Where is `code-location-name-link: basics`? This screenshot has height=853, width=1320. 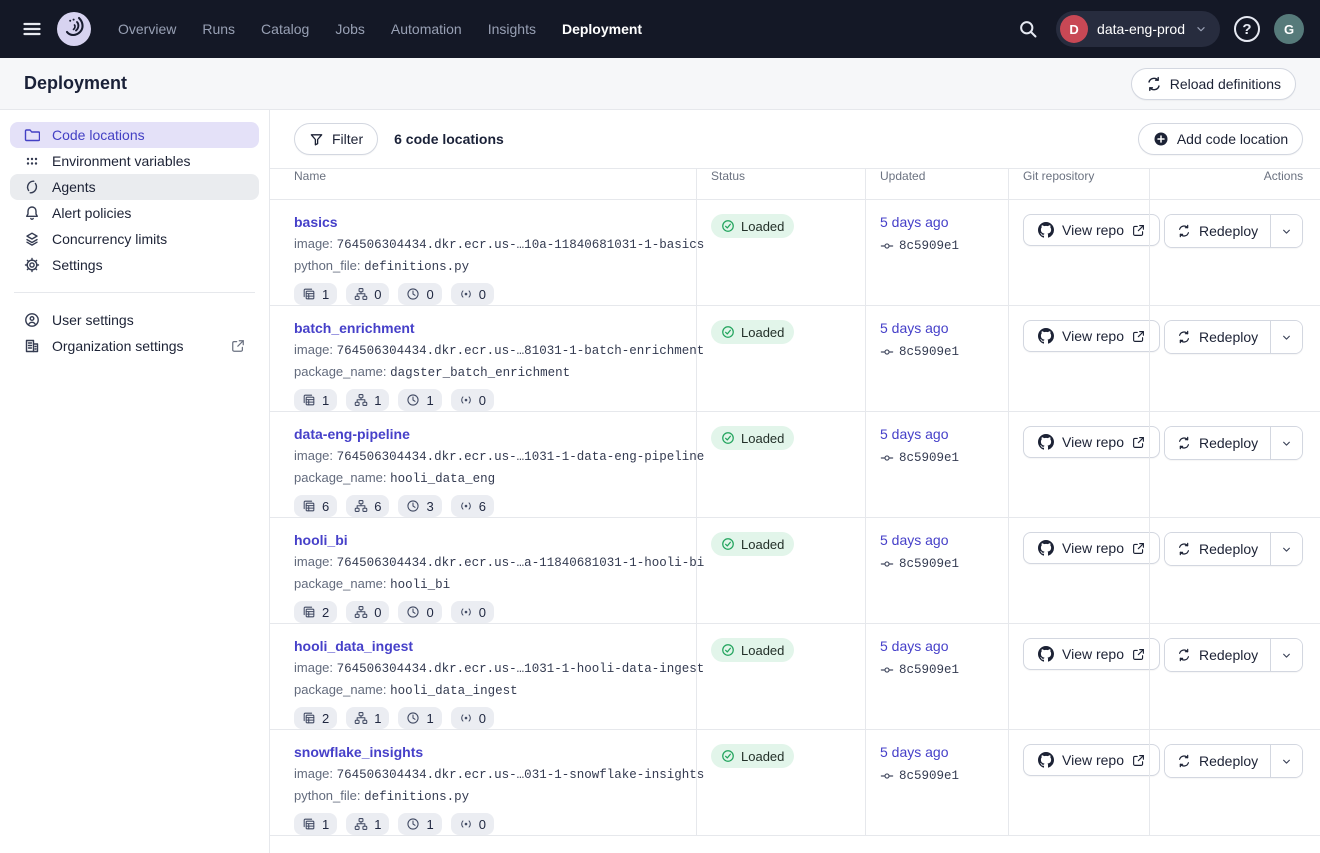 code-location-name-link: basics is located at coordinates (316, 222).